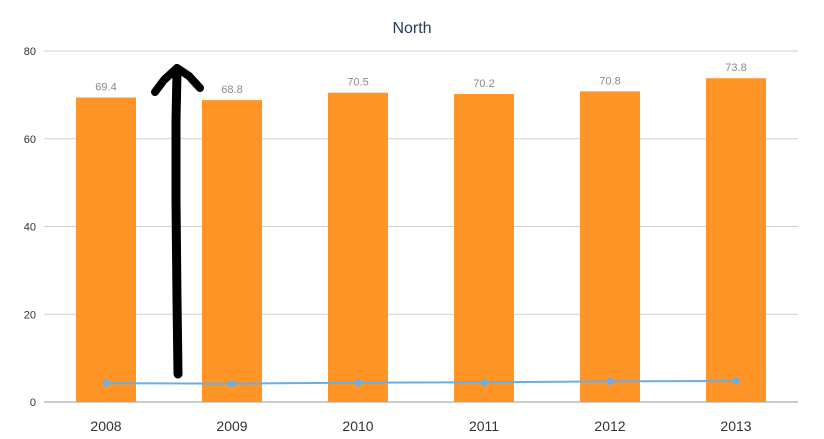  Describe the element at coordinates (420, 79) in the screenshot. I see `data-labels: 69.4 68.8 70.5 70.2 70.8 73.8` at that location.